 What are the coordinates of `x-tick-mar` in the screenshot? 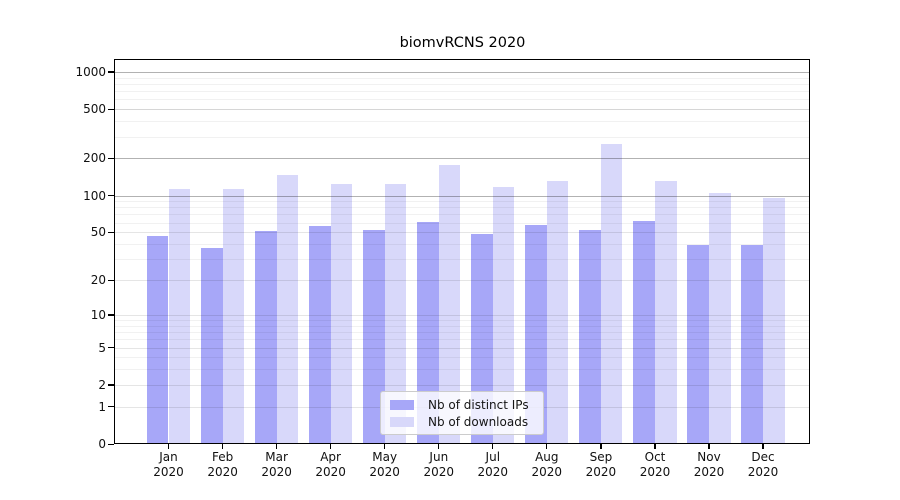 It's located at (277, 446).